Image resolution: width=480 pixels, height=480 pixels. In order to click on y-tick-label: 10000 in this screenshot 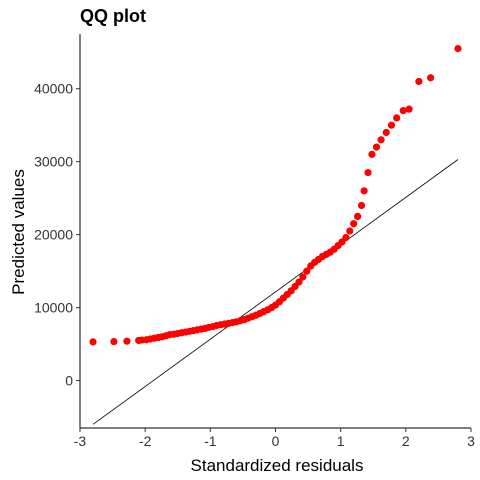, I will do `click(53, 308)`.